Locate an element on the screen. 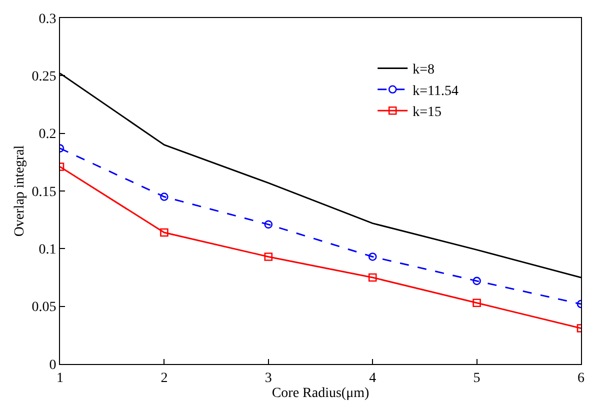  y-tick-label: 0.1 is located at coordinates (47, 250).